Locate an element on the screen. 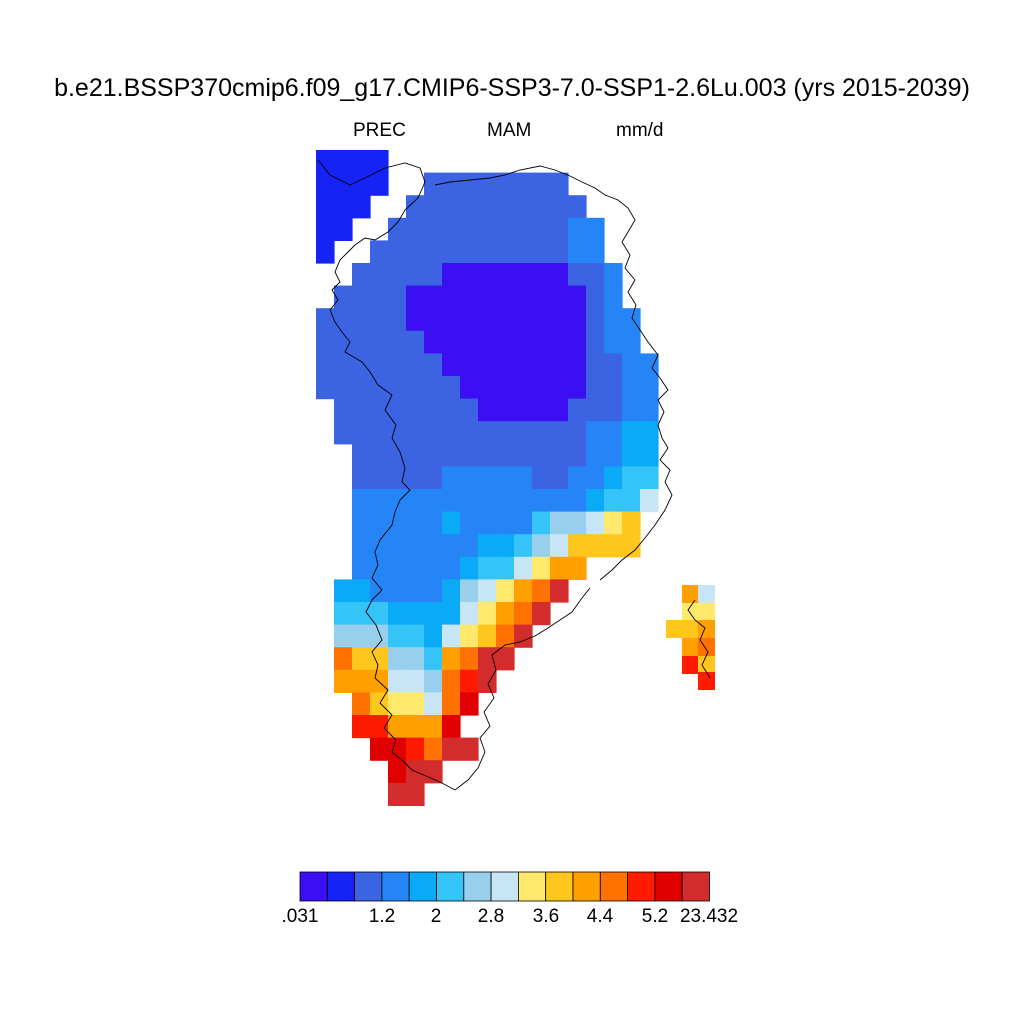 The image size is (1024, 1024). units-label: mm/d is located at coordinates (640, 130).